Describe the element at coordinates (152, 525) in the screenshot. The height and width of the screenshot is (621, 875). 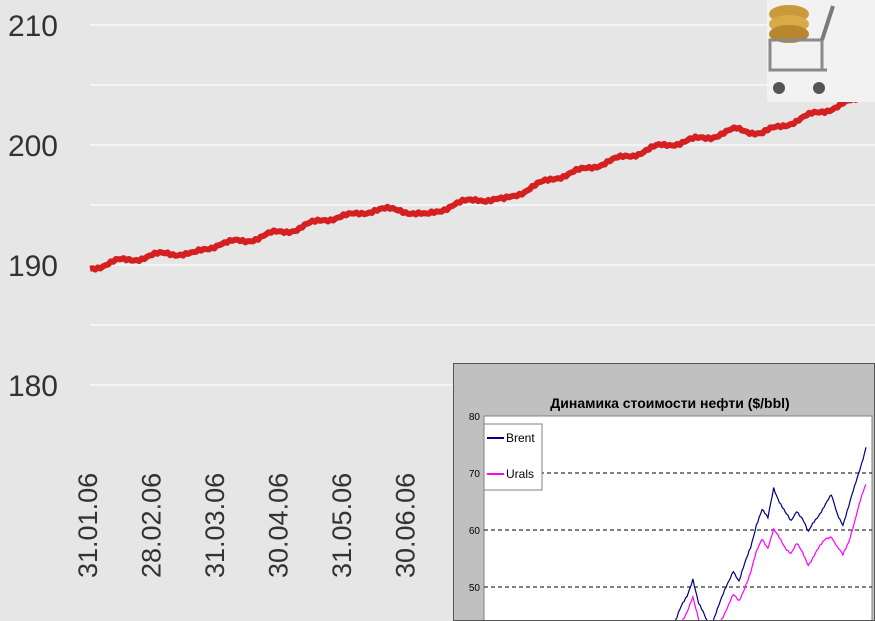
I see `main-x-tick-label: 28.02.06` at that location.